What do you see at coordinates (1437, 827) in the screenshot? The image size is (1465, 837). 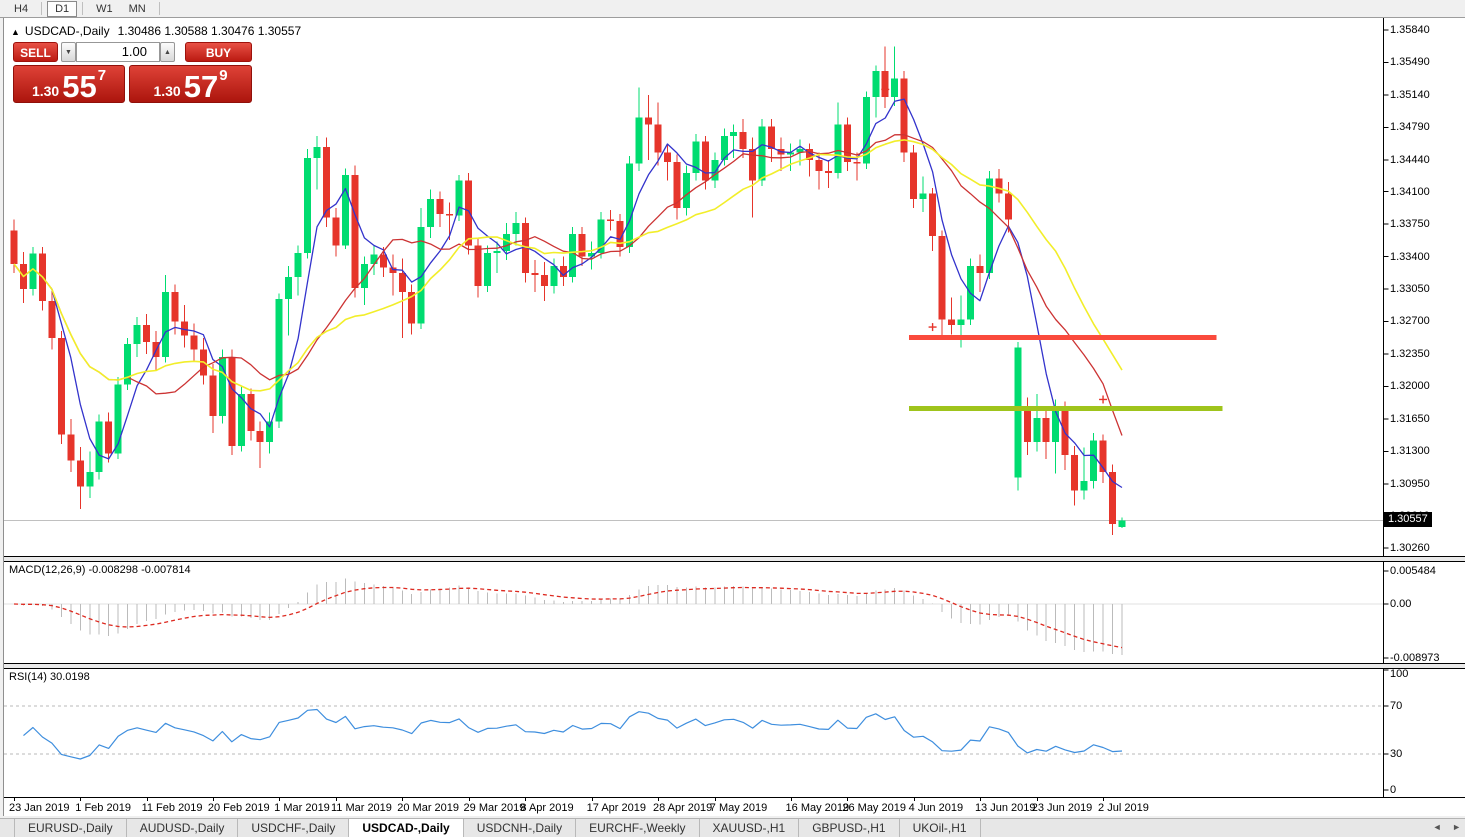 I see `scroll-left-icon: ◄` at bounding box center [1437, 827].